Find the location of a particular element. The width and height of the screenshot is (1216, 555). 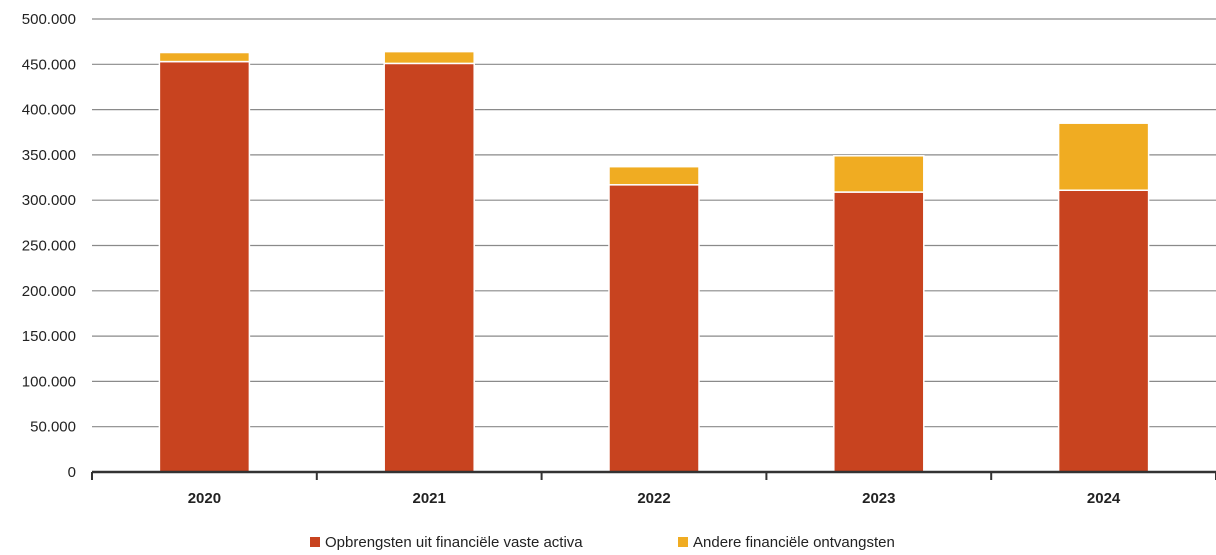

legend-label: Andere financiële ontvangsten is located at coordinates (794, 542).